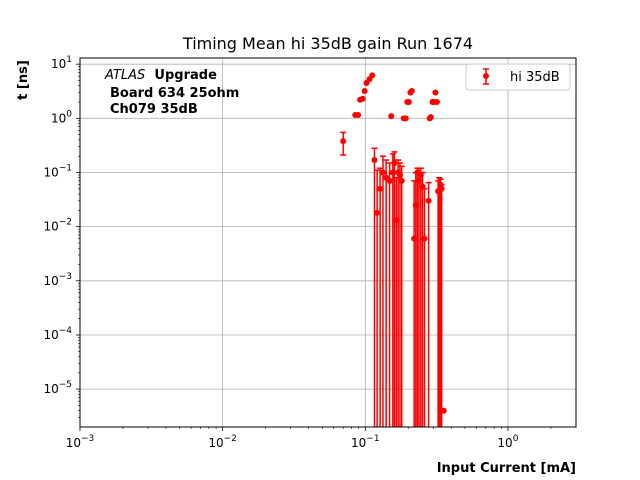 Image resolution: width=640 pixels, height=480 pixels. I want to click on y-tick-label: 10⁻³, so click(57, 280).